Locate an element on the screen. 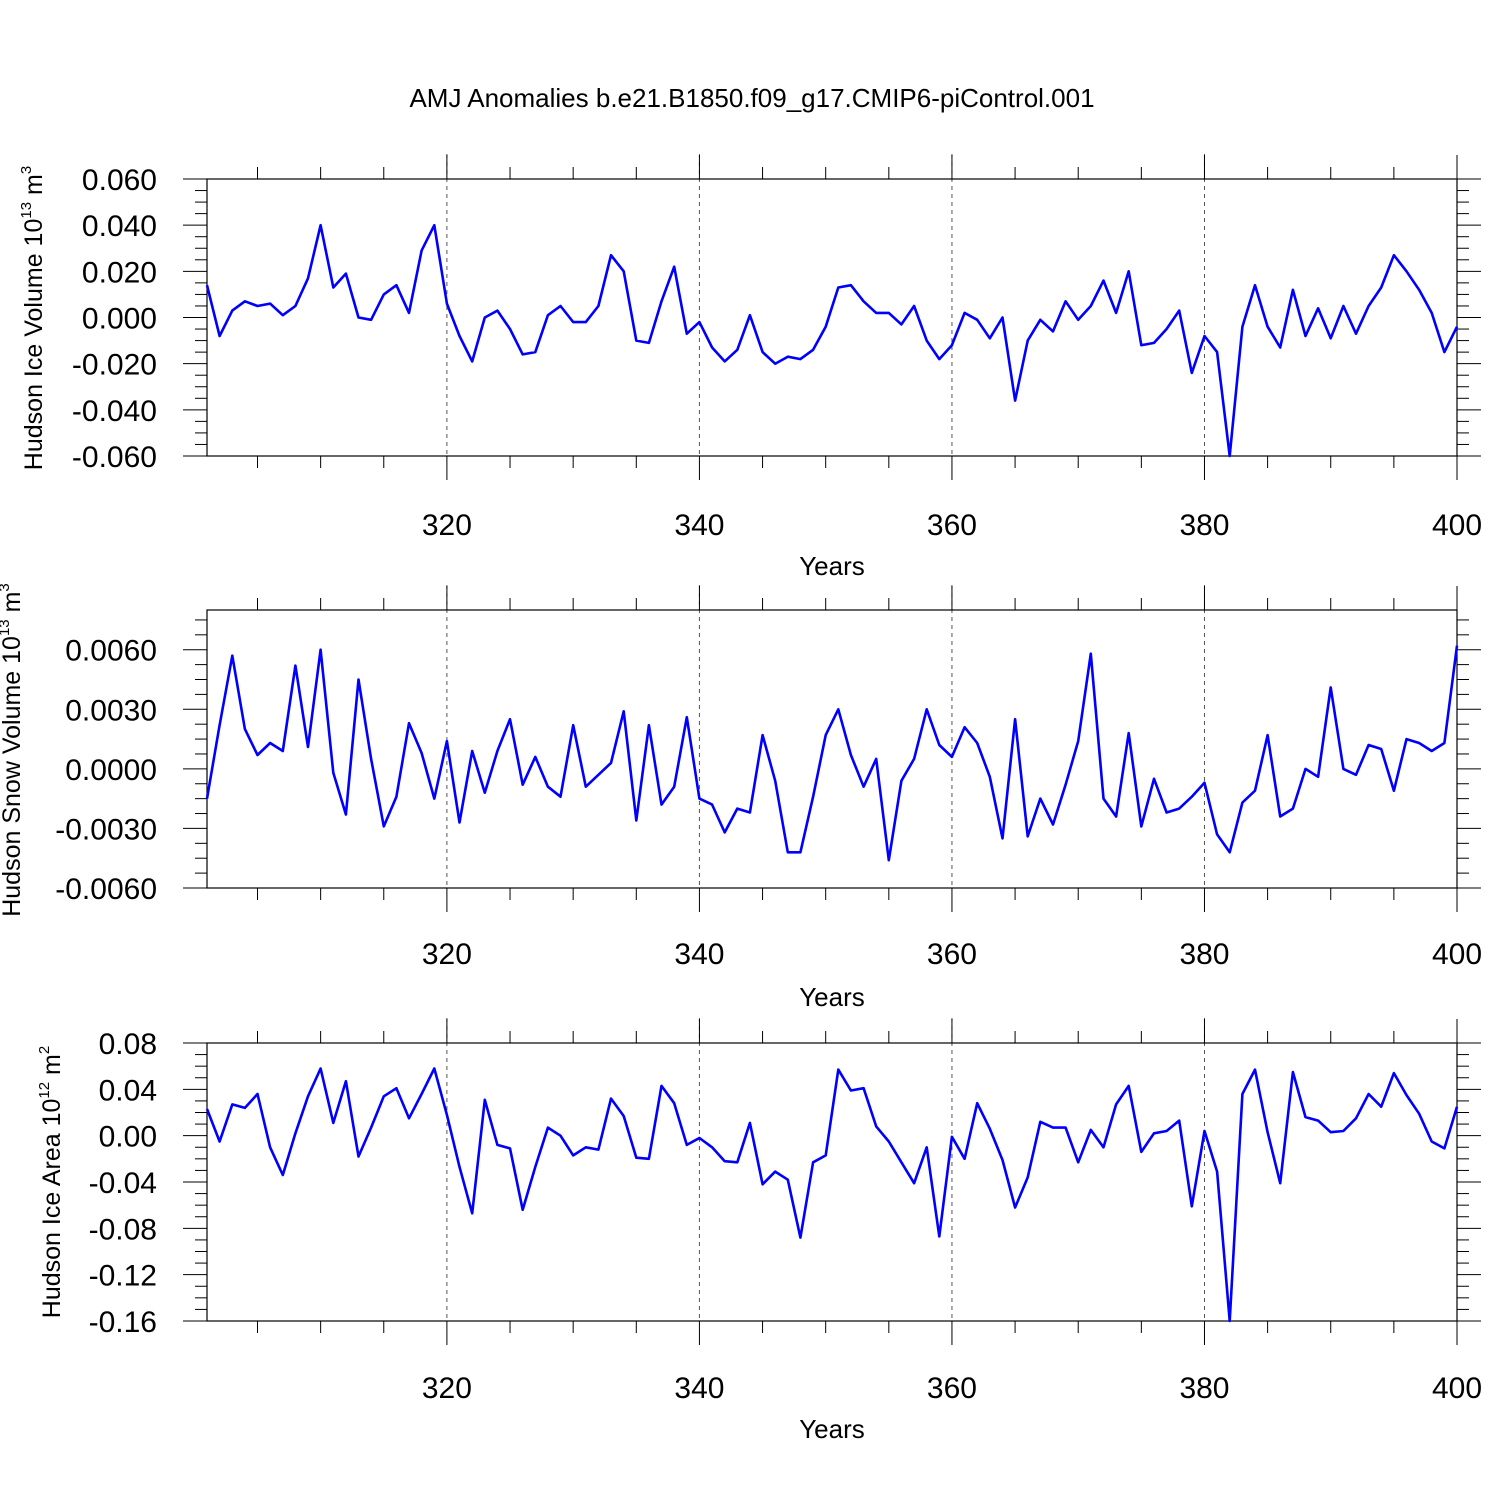 This screenshot has height=1500, width=1500. y-tick-label: 0.04 is located at coordinates (128, 1090).